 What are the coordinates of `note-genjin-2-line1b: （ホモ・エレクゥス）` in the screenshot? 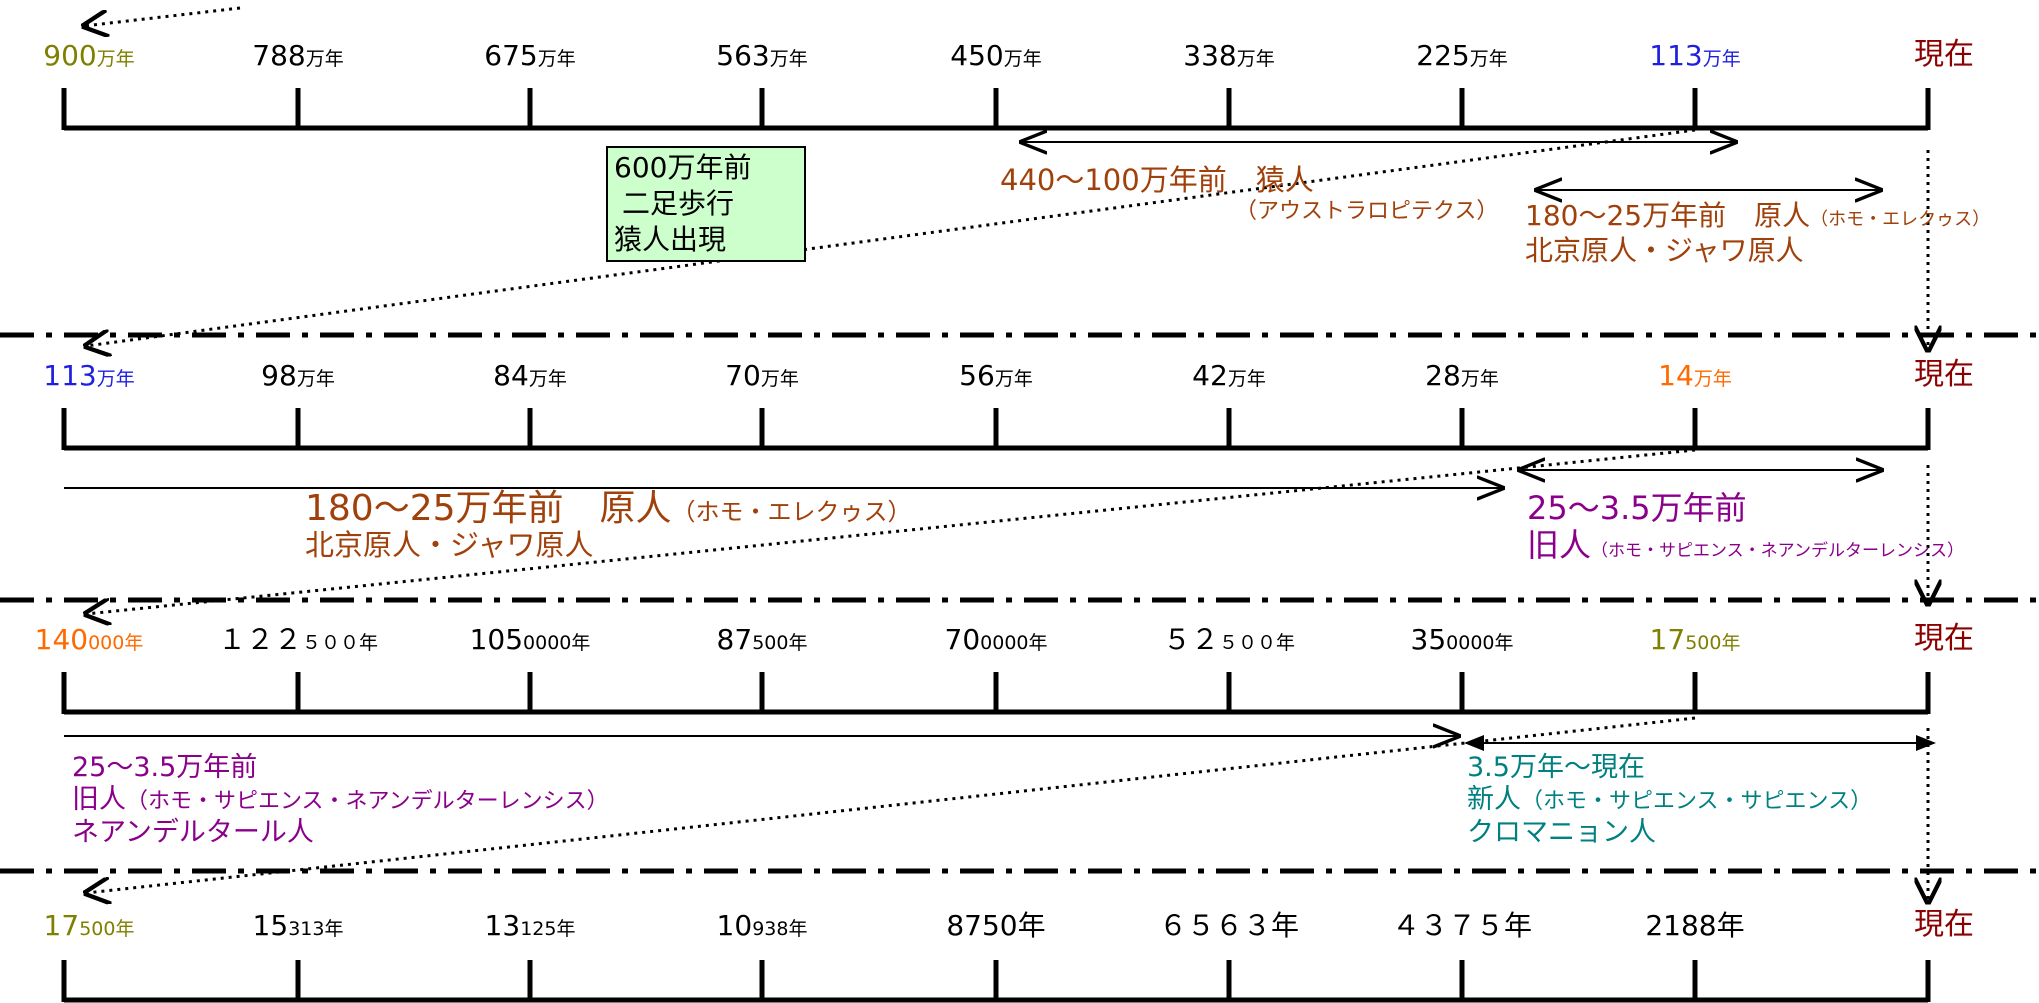 It's located at (791, 512).